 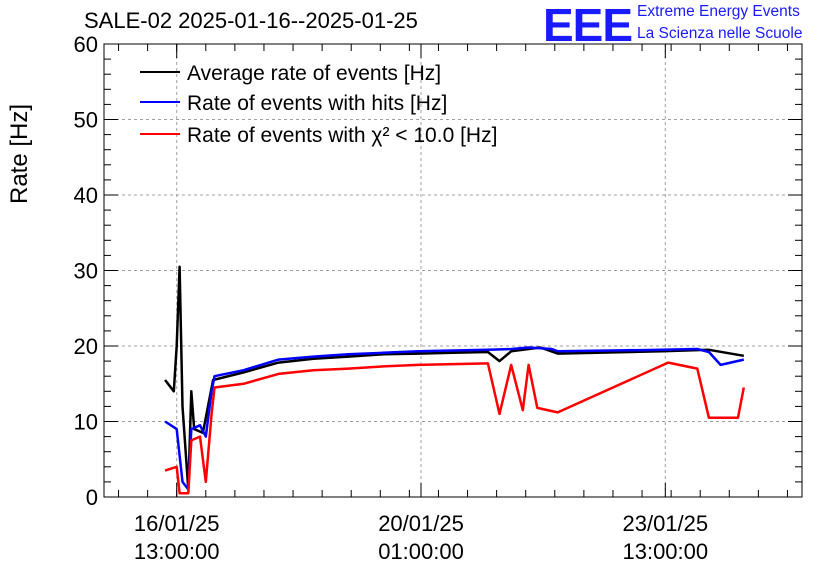 I want to click on legend-label-0: Average rate of events [Hz], so click(x=314, y=73).